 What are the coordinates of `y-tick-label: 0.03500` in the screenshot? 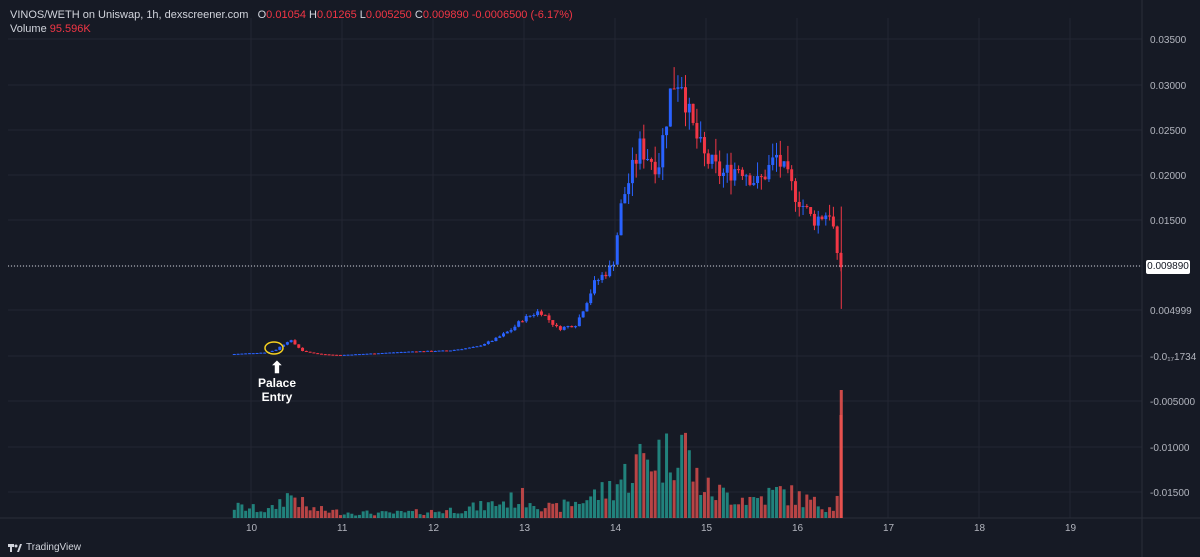 It's located at (1168, 40).